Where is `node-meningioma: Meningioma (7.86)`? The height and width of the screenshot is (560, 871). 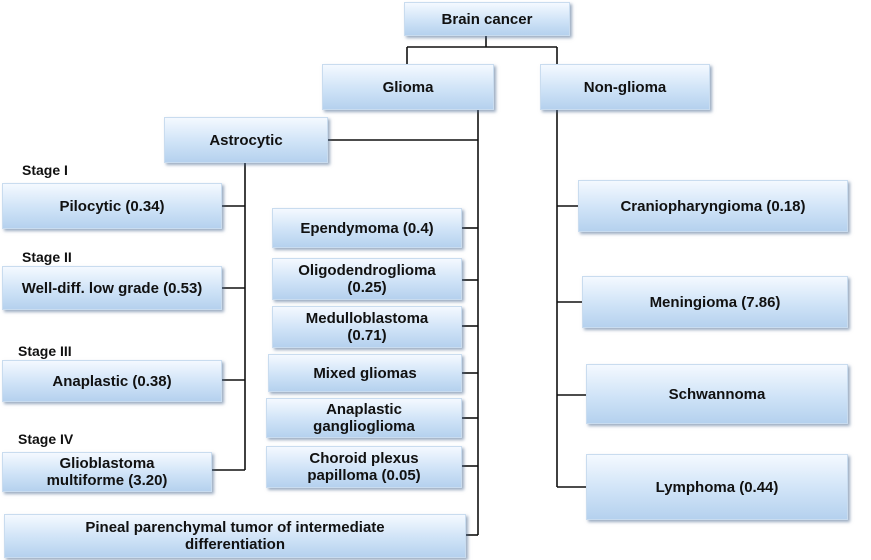
node-meningioma: Meningioma (7.86) is located at coordinates (715, 302).